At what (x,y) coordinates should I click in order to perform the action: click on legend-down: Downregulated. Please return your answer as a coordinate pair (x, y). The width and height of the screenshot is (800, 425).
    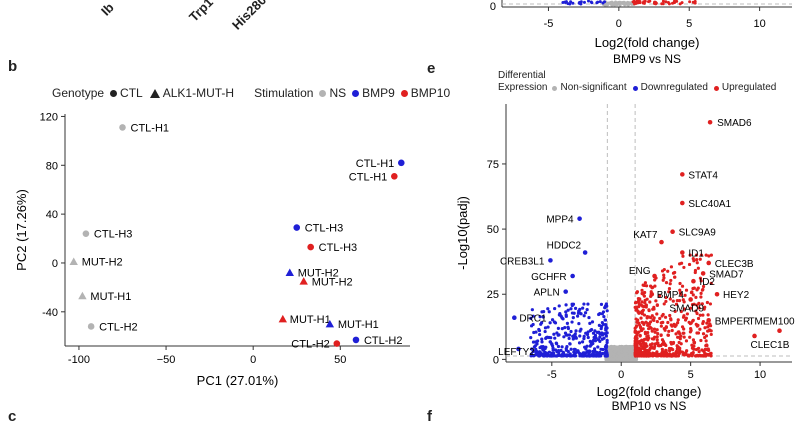
    Looking at the image, I should click on (674, 87).